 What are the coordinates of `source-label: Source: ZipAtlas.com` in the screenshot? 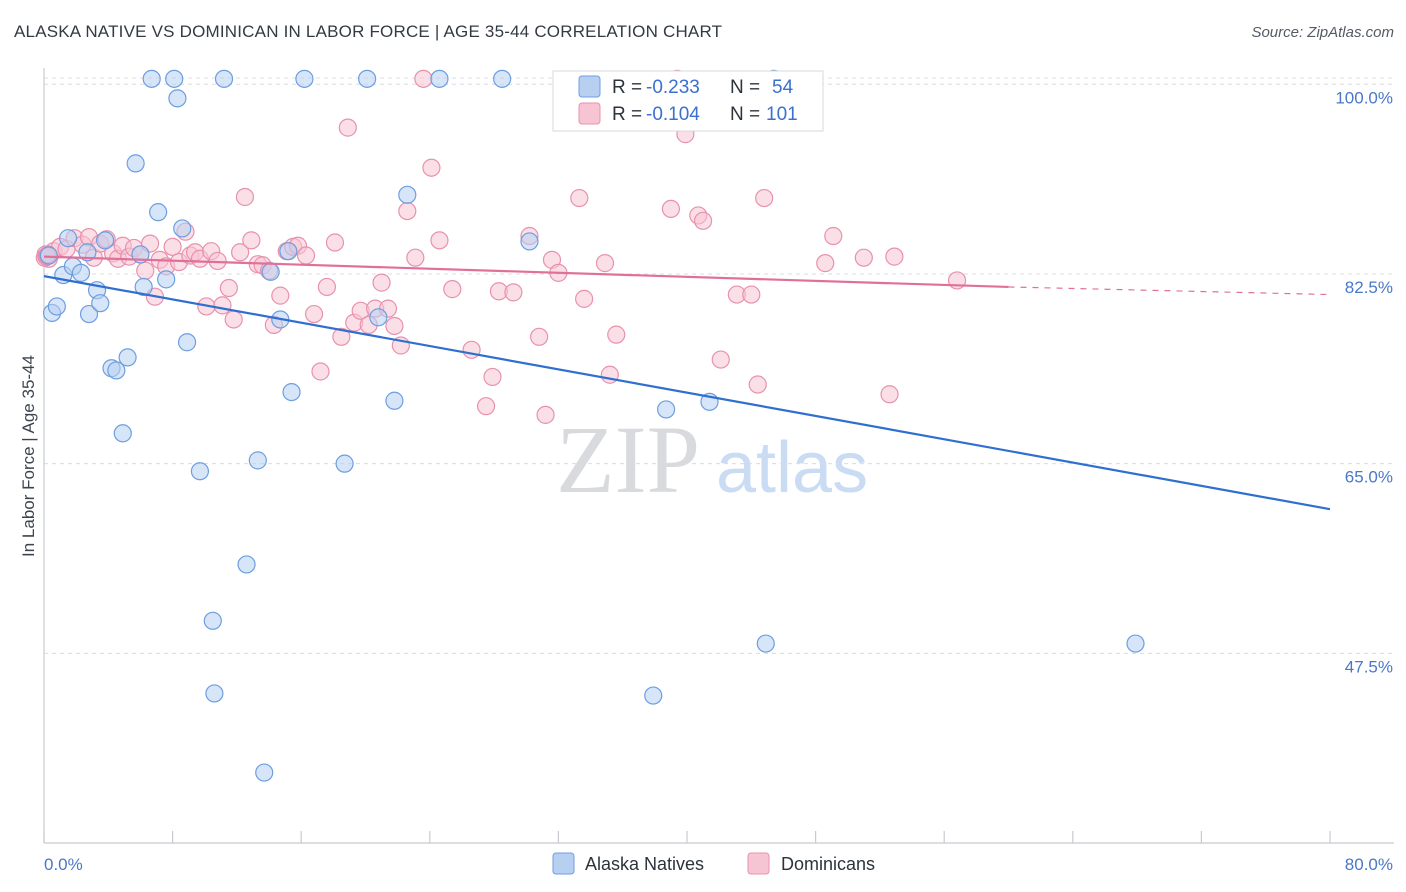 It's located at (1322, 32).